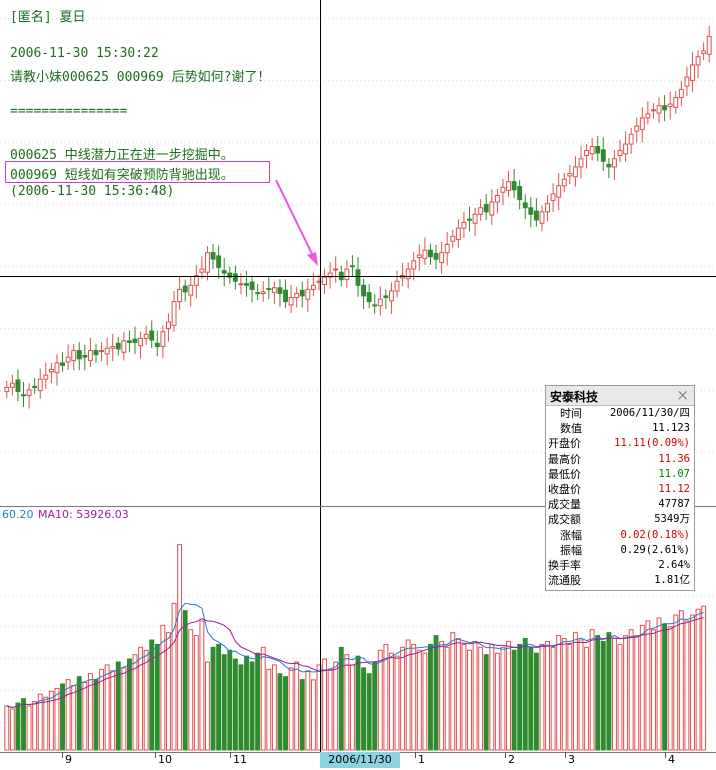 The width and height of the screenshot is (716, 770). I want to click on ma10-label: MA10: 53926.03, so click(83, 514).